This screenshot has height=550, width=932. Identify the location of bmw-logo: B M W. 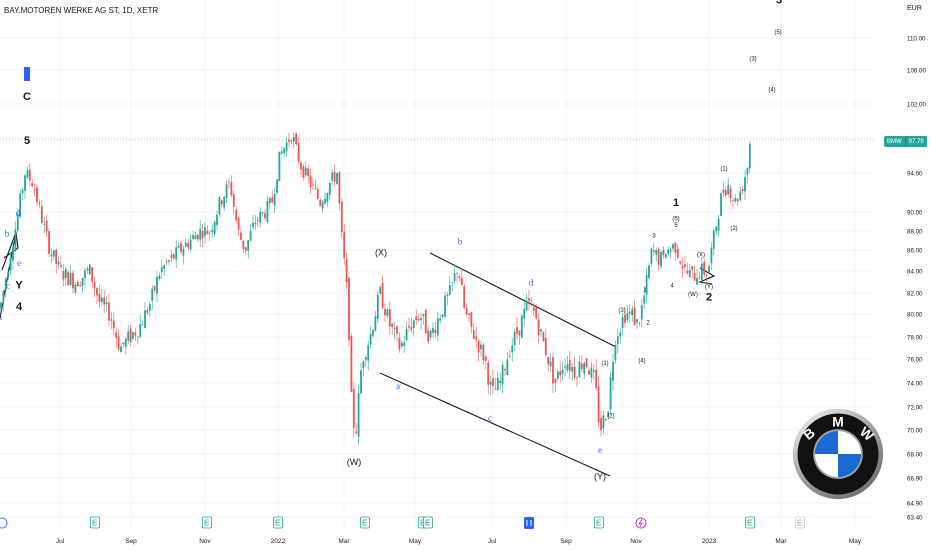
(838, 454).